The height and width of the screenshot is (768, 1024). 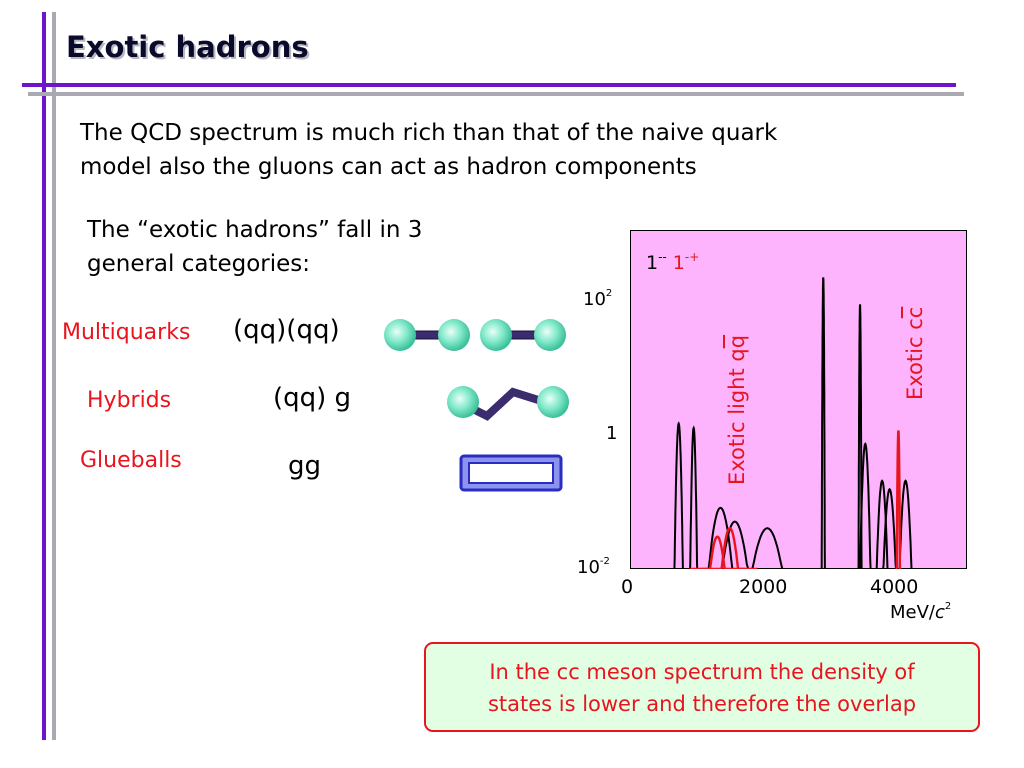 I want to click on categories-line-2: general categories:, so click(x=199, y=264).